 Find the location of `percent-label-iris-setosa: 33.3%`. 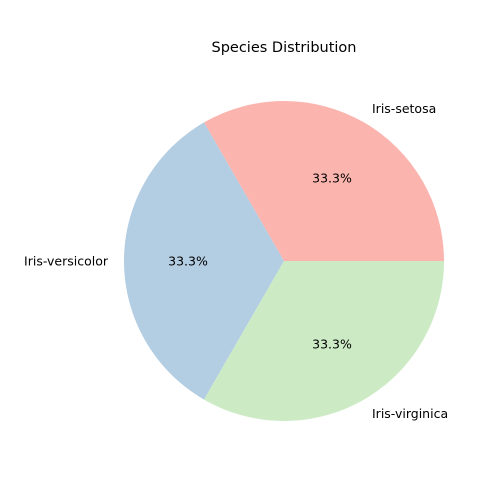

percent-label-iris-setosa: 33.3% is located at coordinates (332, 177).